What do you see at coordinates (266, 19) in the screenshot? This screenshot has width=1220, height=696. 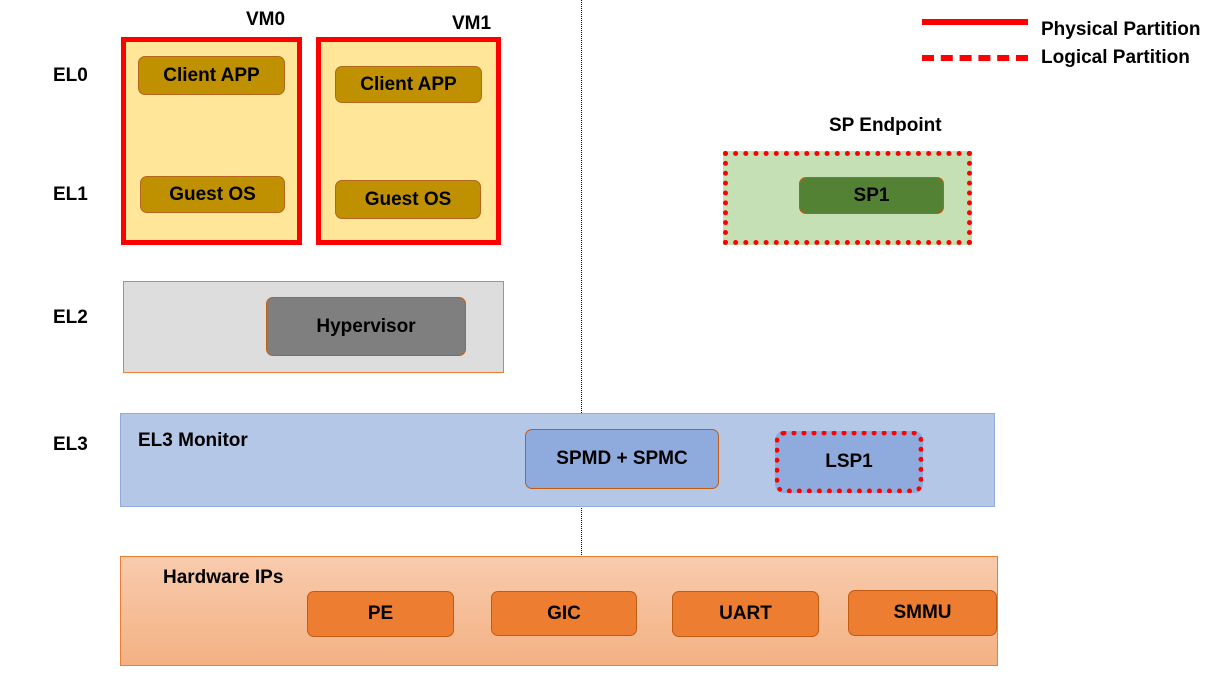 I see `vm0-title: VM0` at bounding box center [266, 19].